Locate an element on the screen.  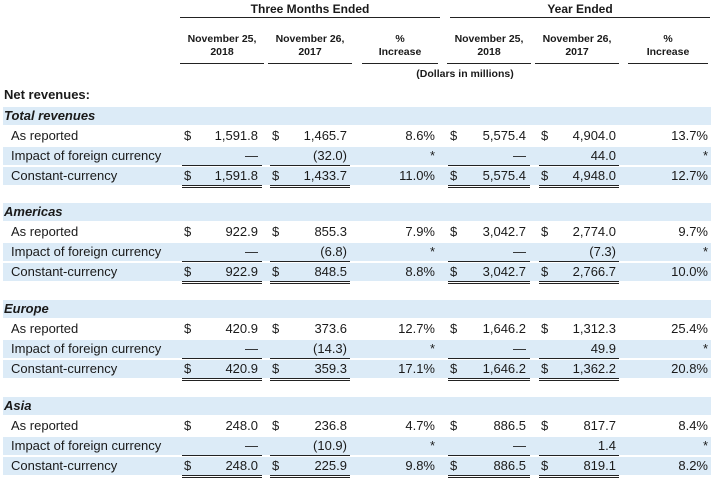
cell-v3: 1,646.2 is located at coordinates (504, 368).